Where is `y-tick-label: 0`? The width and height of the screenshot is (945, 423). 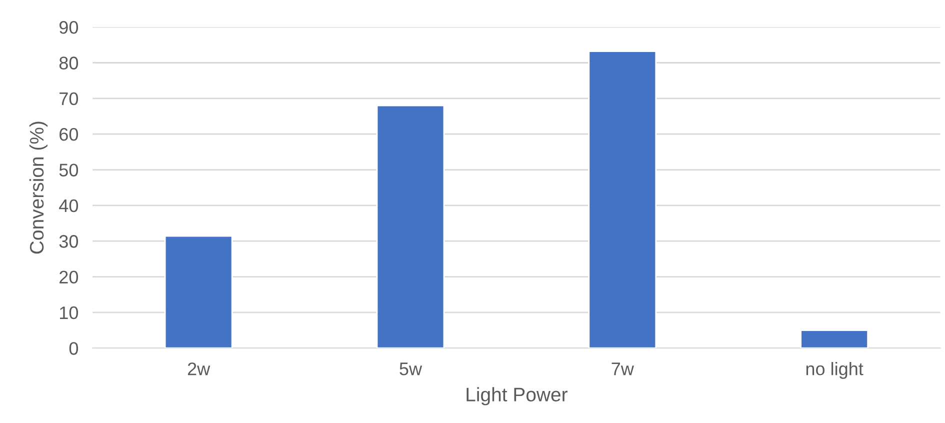 y-tick-label: 0 is located at coordinates (73, 348).